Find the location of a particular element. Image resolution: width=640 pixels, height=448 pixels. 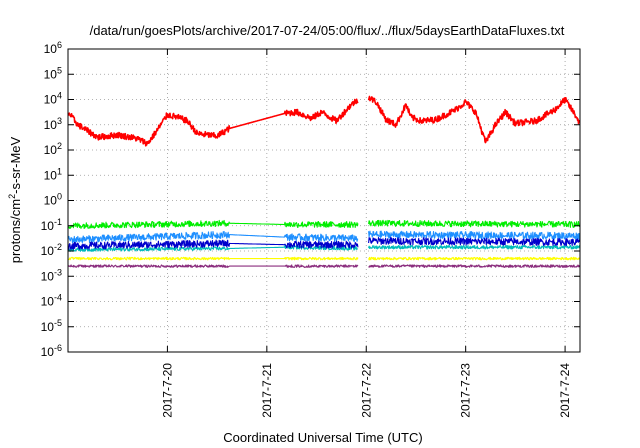

y-tick-label: 10¹ is located at coordinates (53, 174).